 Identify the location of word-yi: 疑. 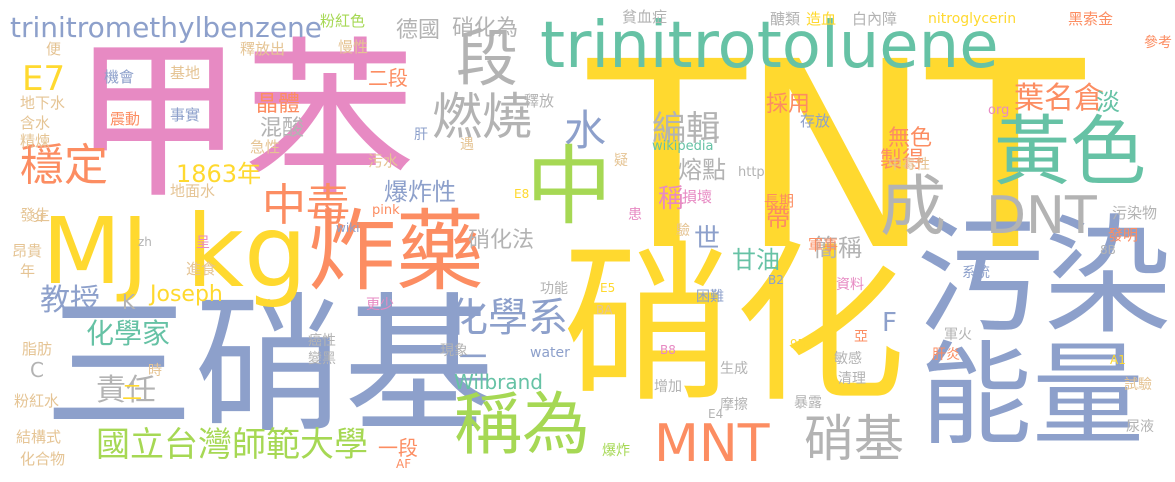
(621, 161).